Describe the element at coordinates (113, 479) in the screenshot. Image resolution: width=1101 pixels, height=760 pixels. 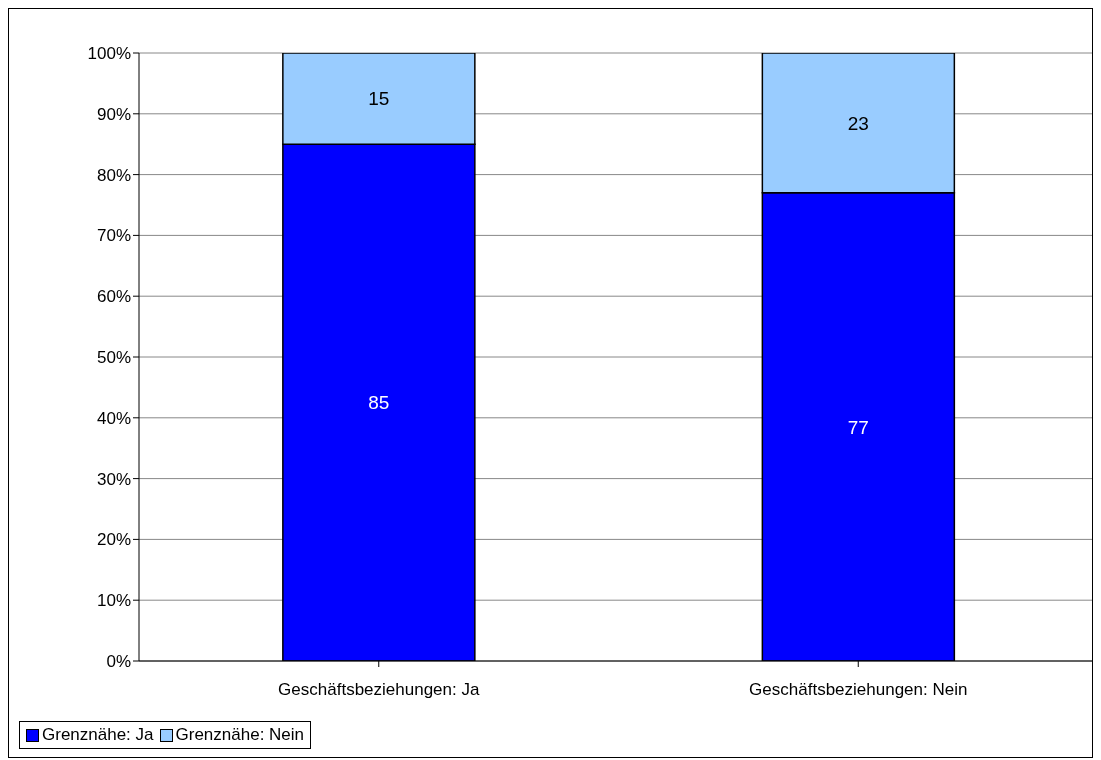
I see `y-tick-label: 30%` at that location.